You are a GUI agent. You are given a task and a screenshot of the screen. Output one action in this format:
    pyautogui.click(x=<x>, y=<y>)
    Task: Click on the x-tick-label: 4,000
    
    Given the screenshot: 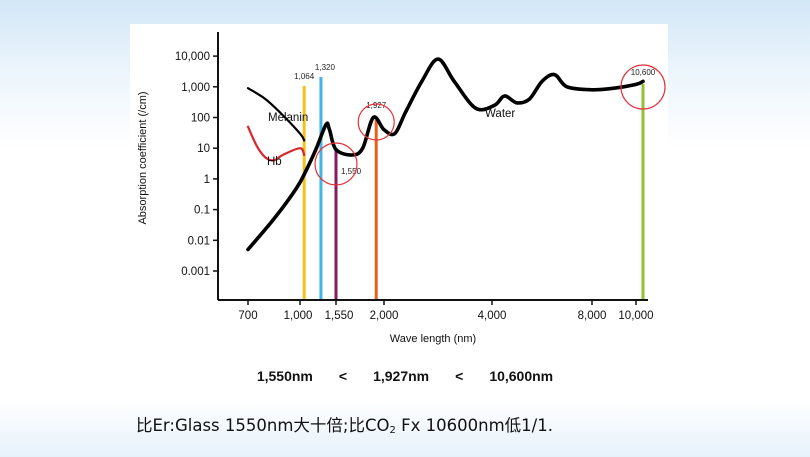 What is the action you would take?
    pyautogui.click(x=492, y=316)
    